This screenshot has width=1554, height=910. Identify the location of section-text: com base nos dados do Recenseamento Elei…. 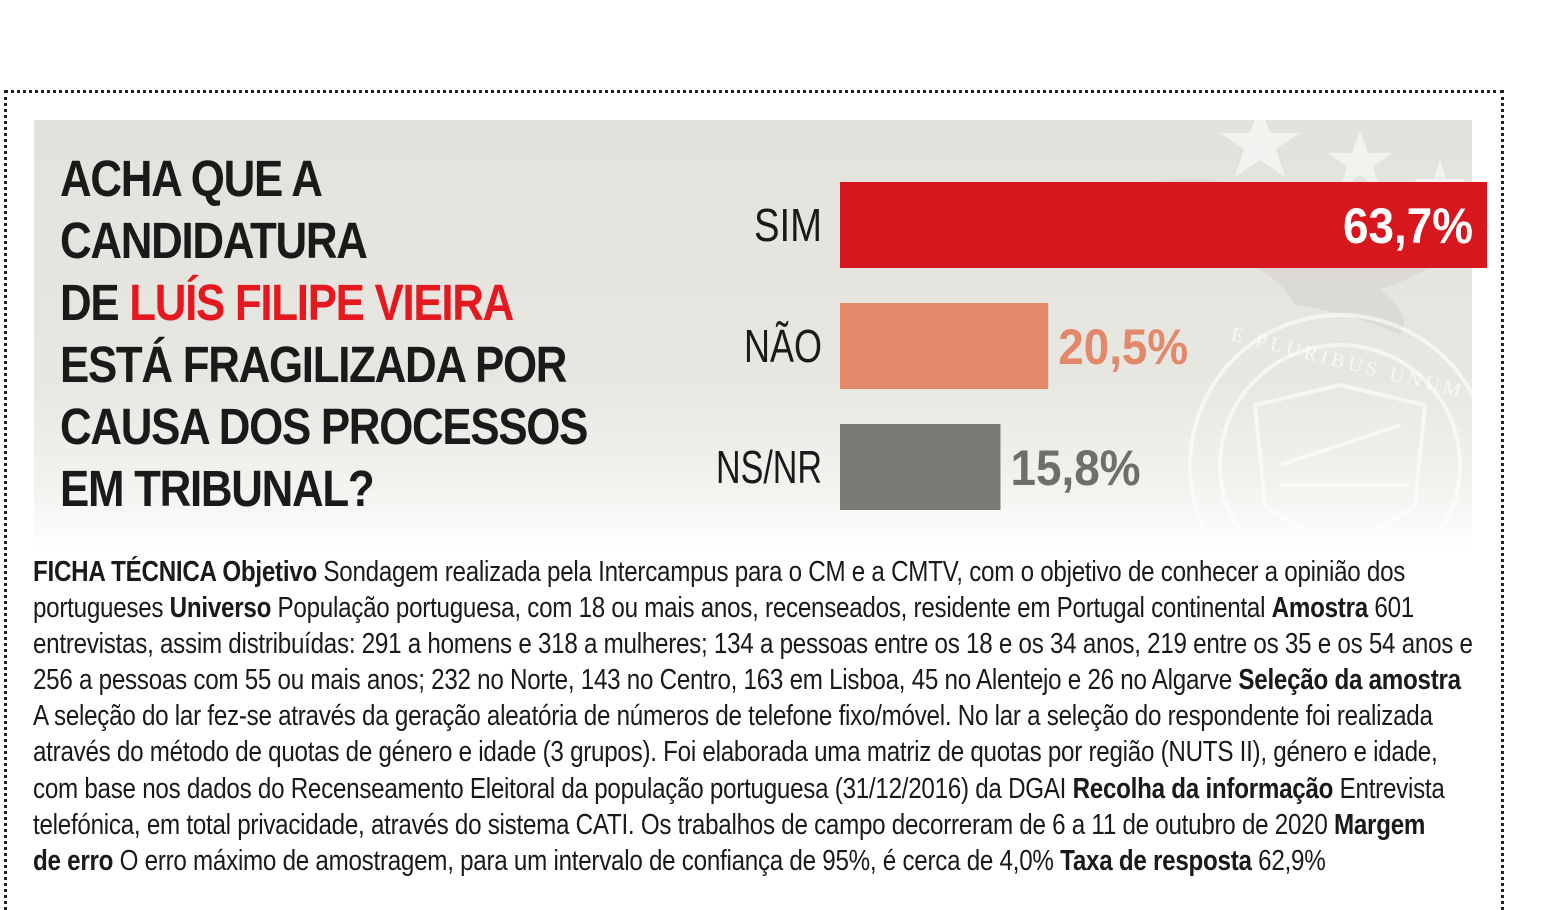
(553, 788).